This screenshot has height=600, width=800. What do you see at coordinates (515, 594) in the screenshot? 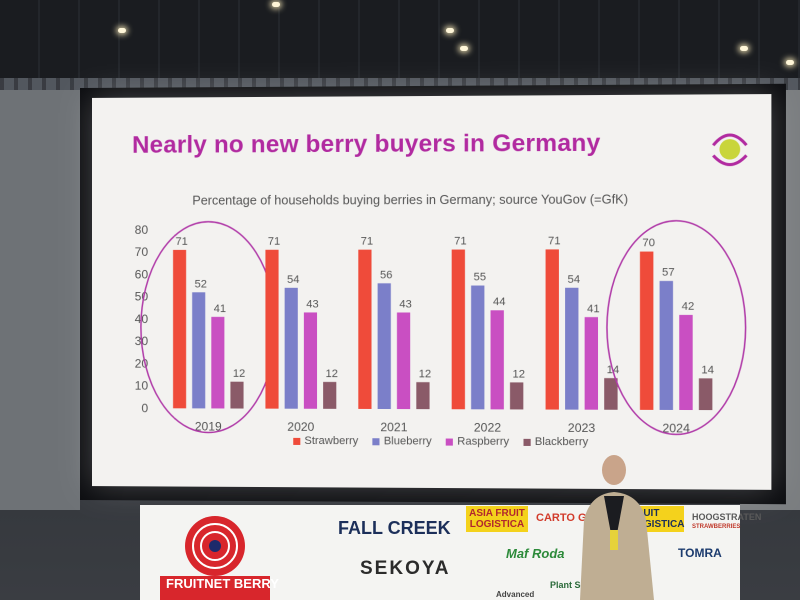
I see `sponsor-logo: Advanced` at bounding box center [515, 594].